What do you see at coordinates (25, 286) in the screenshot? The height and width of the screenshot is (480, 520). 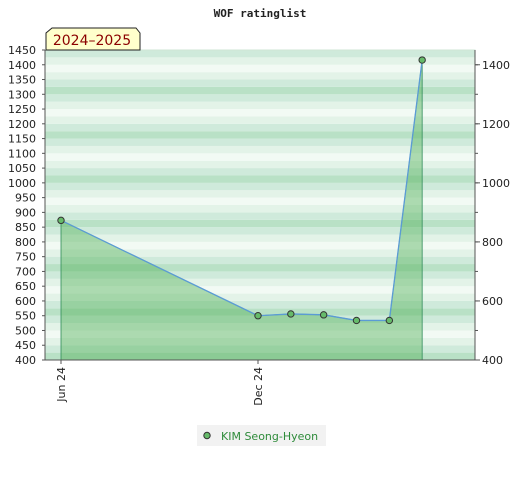 I see `left-axis-tick-label: 650` at bounding box center [25, 286].